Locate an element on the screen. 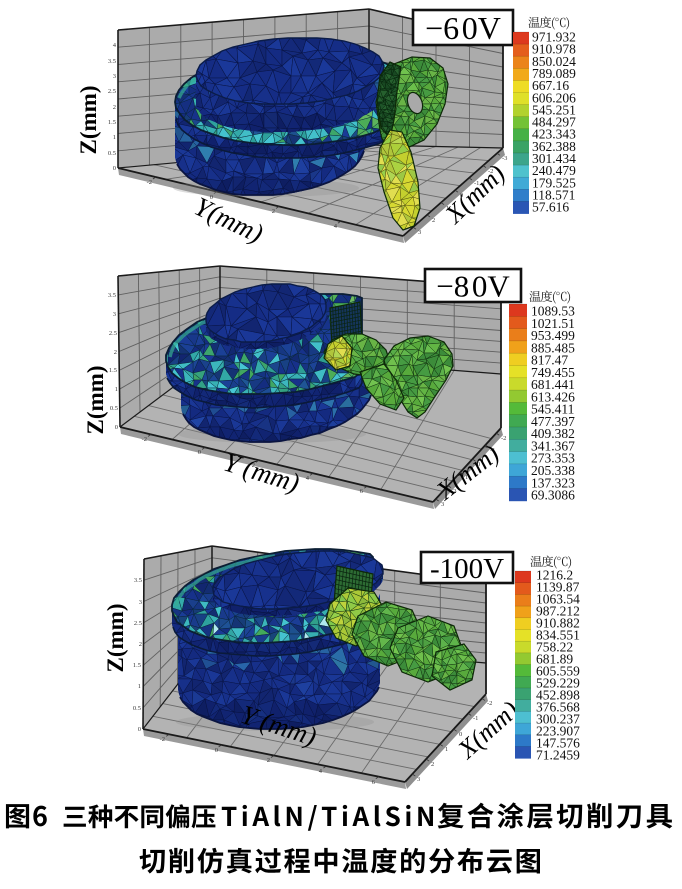 This screenshot has width=682, height=889. svg-text: 953.499 is located at coordinates (553, 335).